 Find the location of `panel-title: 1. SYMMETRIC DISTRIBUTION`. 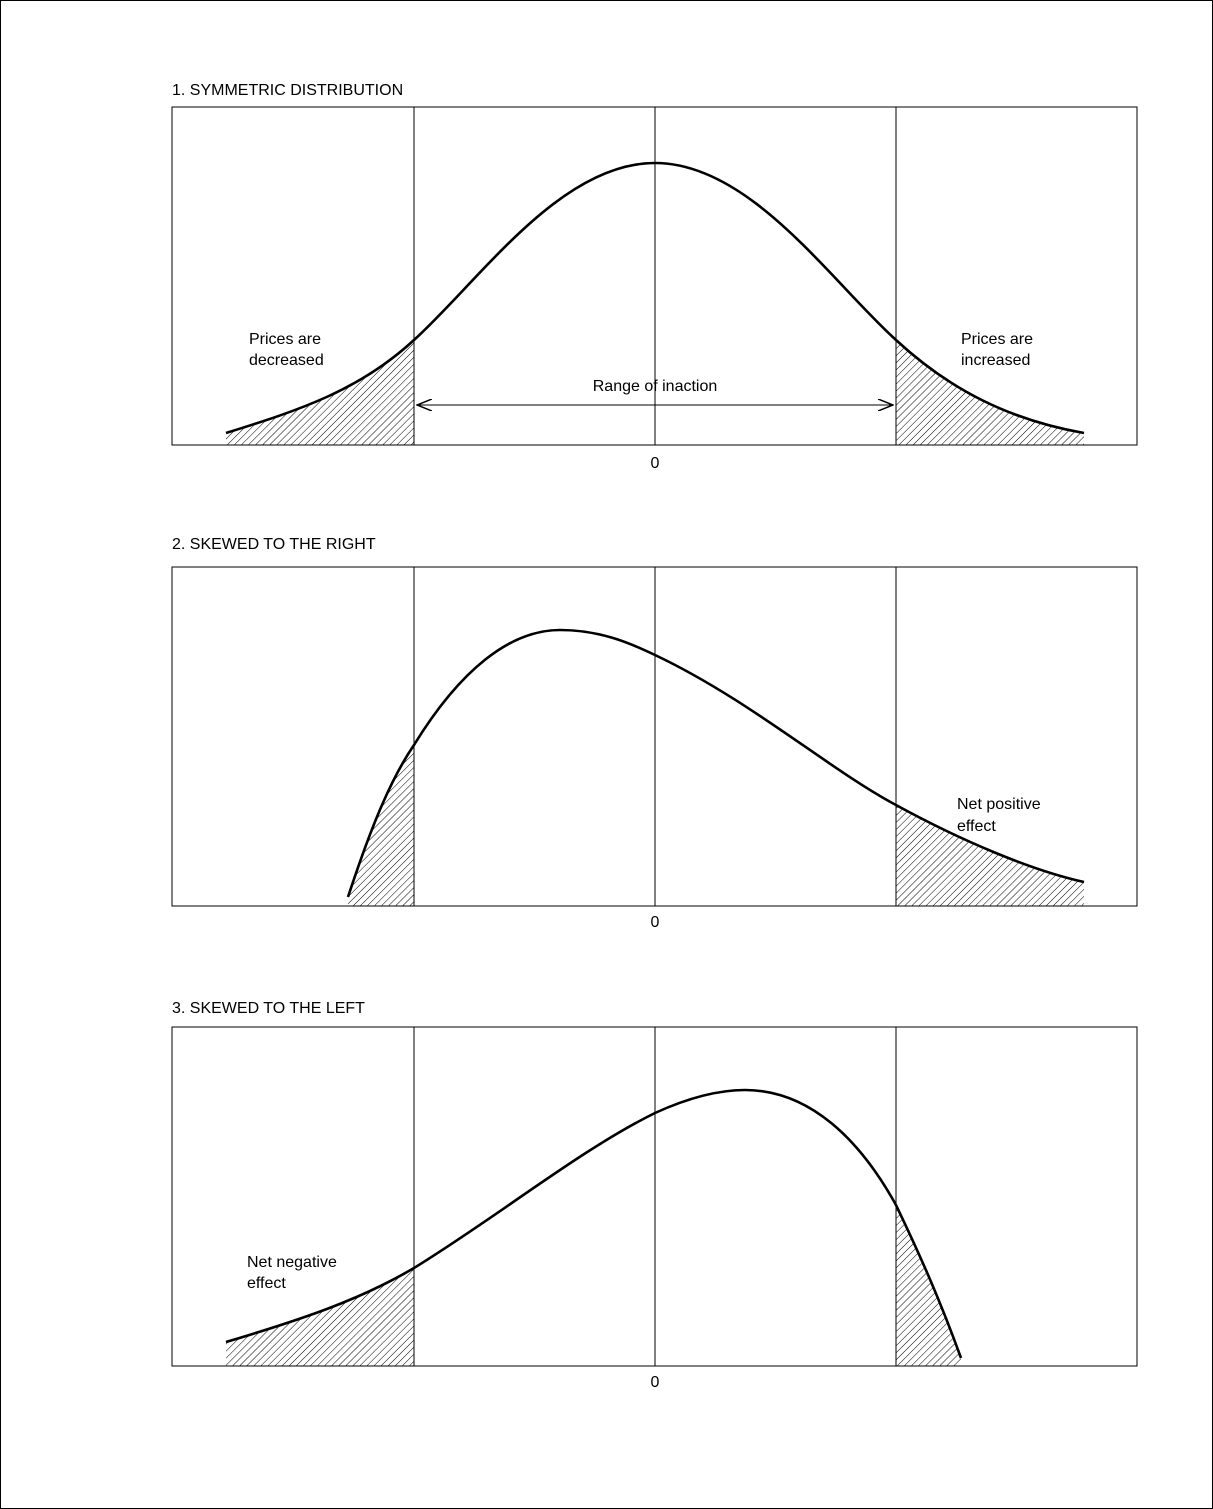

panel-title: 1. SYMMETRIC DISTRIBUTION is located at coordinates (287, 90).